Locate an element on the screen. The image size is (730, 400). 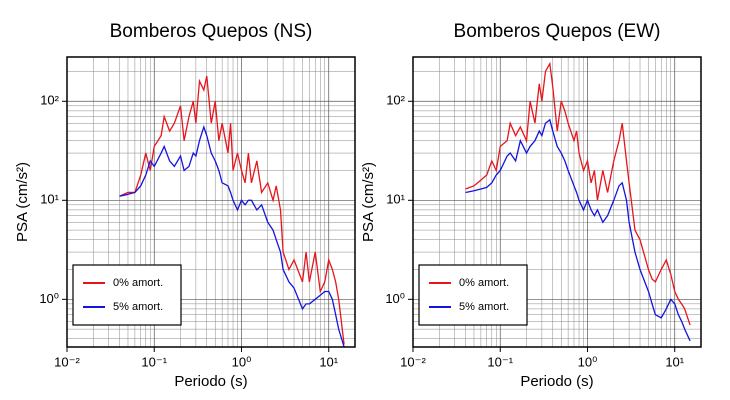
chart-title: Bomberos Quepos (EW) is located at coordinates (557, 31).